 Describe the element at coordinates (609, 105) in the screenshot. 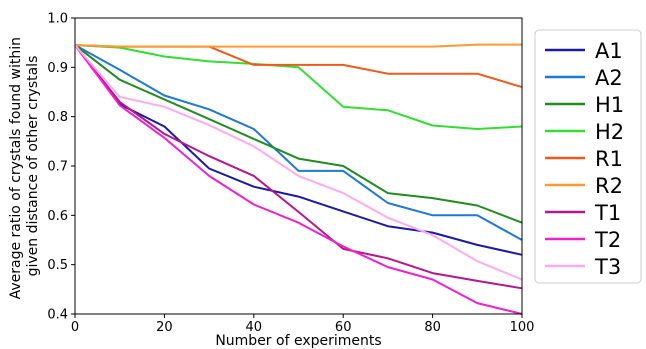

I see `legend-label-h1: H1` at that location.